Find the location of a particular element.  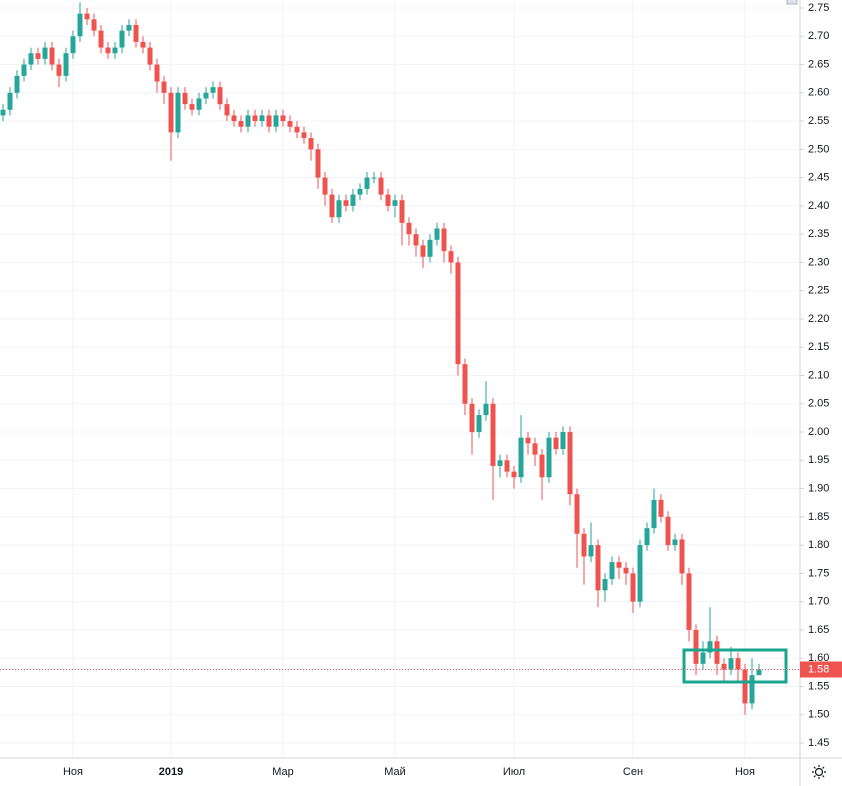

y-tick-label: 1.70 is located at coordinates (818, 602).